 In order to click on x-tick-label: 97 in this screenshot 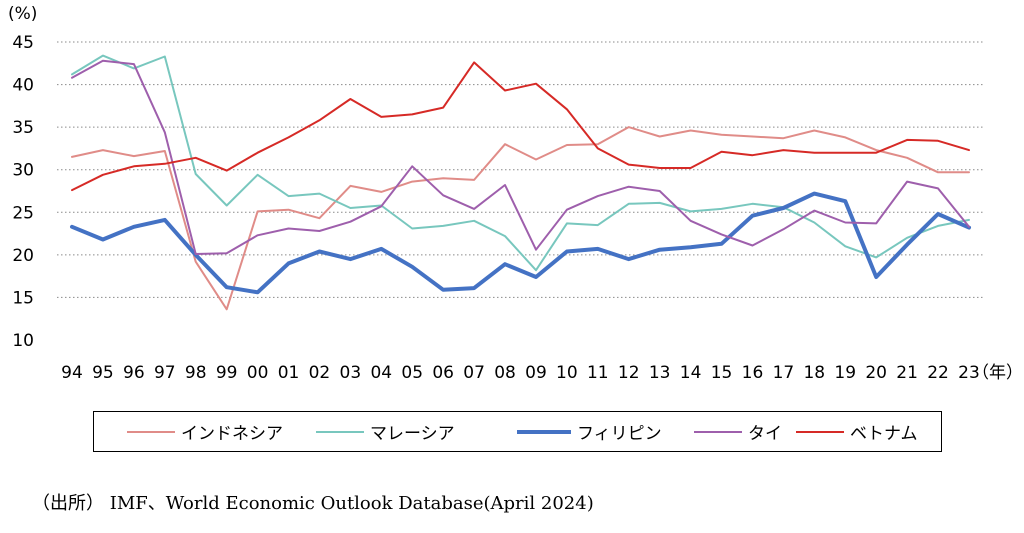, I will do `click(165, 373)`.